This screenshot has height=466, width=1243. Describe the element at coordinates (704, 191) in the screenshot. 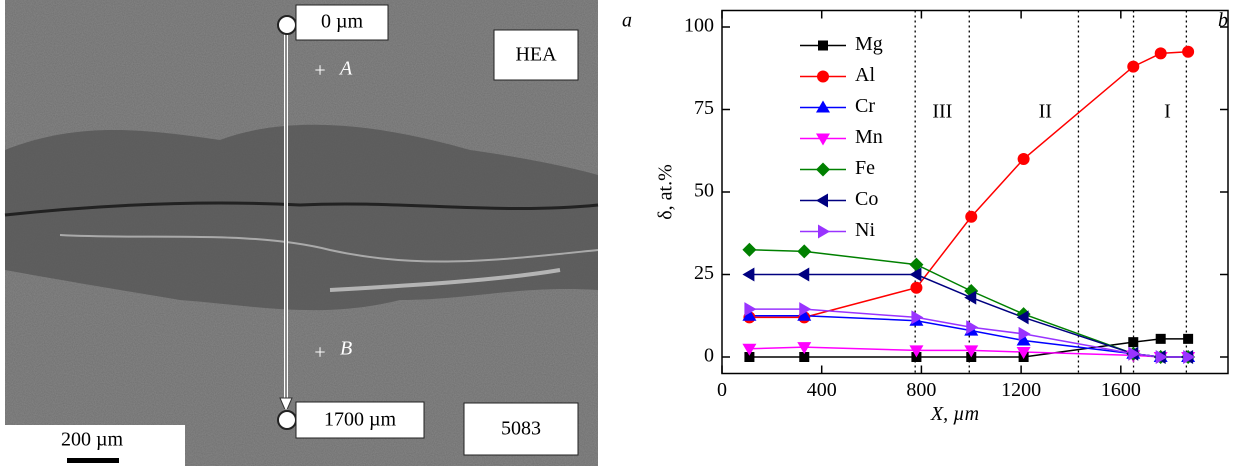

I see `y-tick-label: 50` at that location.